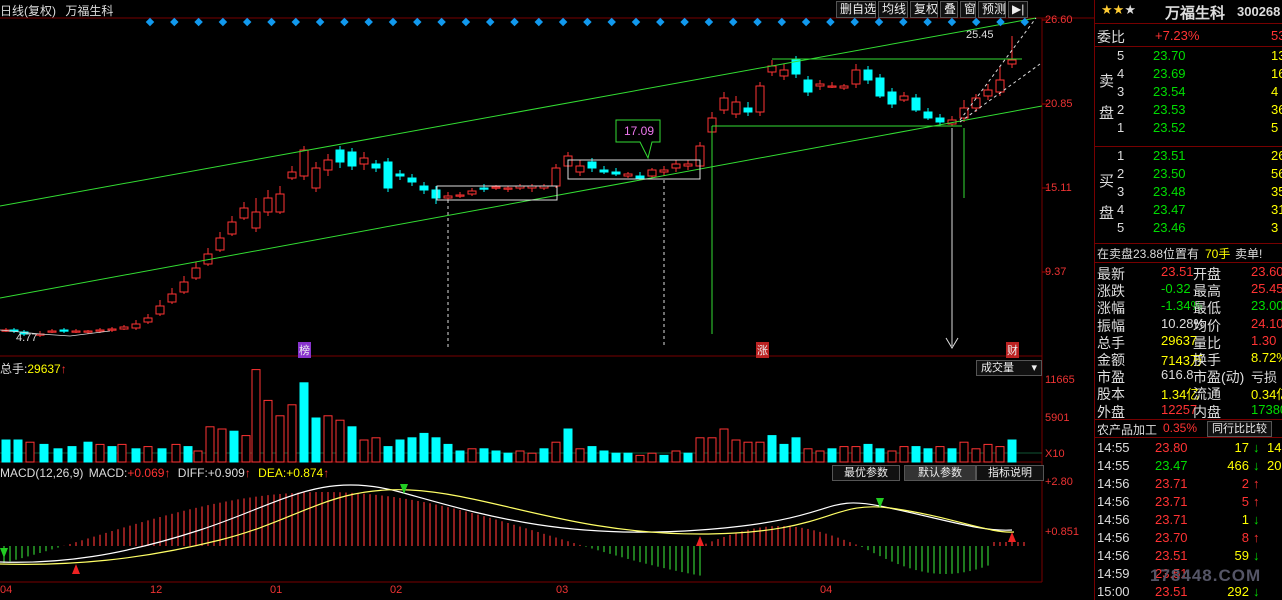  What do you see at coordinates (1266, 323) in the screenshot?
I see `stat-value: 24.10` at bounding box center [1266, 323].